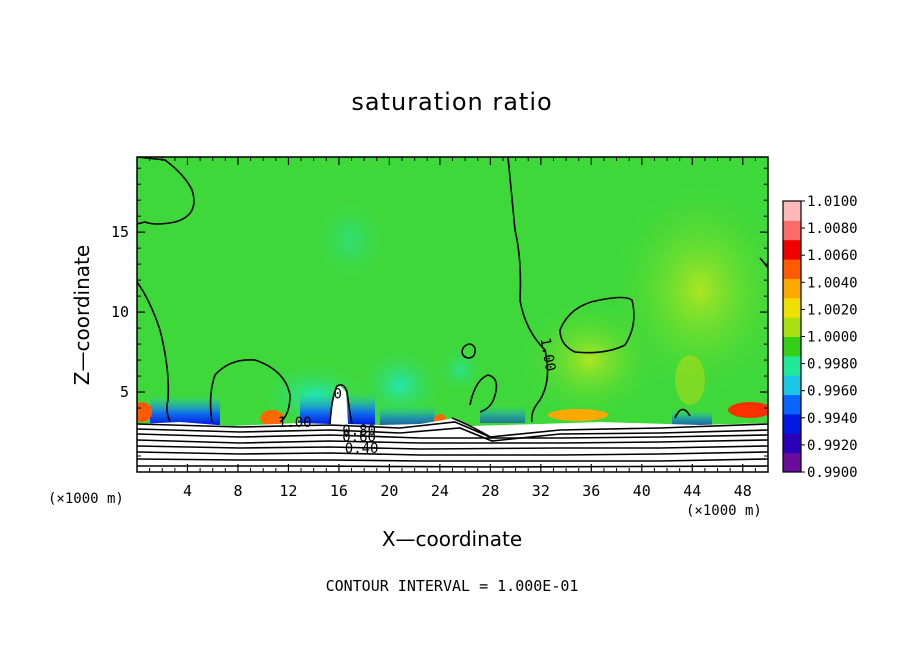 This screenshot has height=654, width=904. Describe the element at coordinates (743, 491) in the screenshot. I see `x-tick-label: 48` at that location.